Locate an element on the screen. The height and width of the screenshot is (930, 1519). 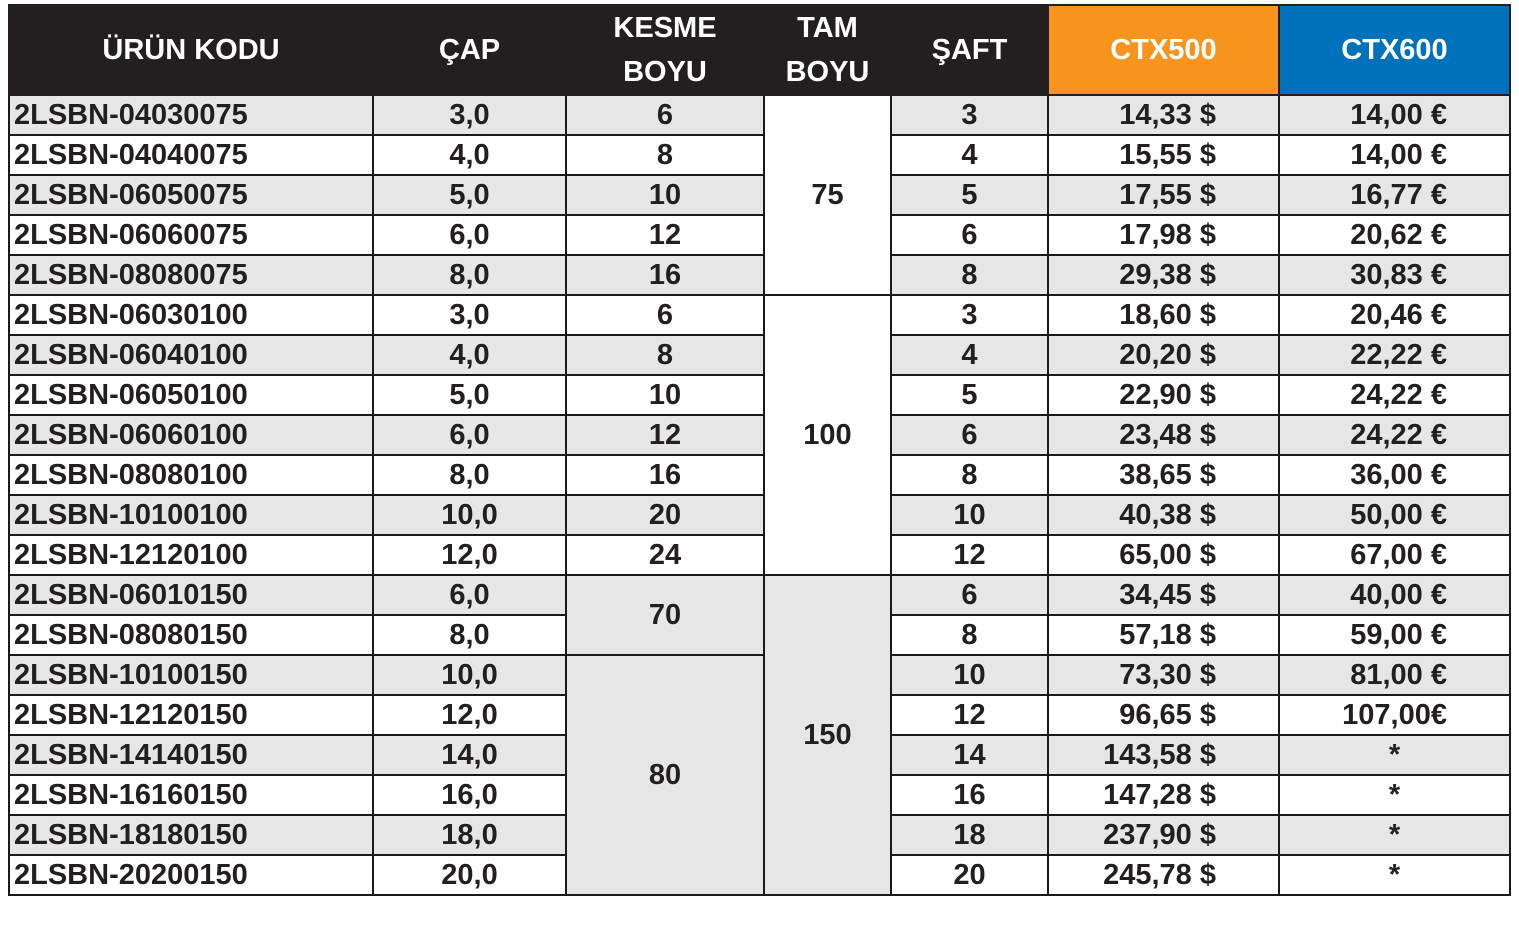
price-ctx600: 81,00 € is located at coordinates (1394, 675).